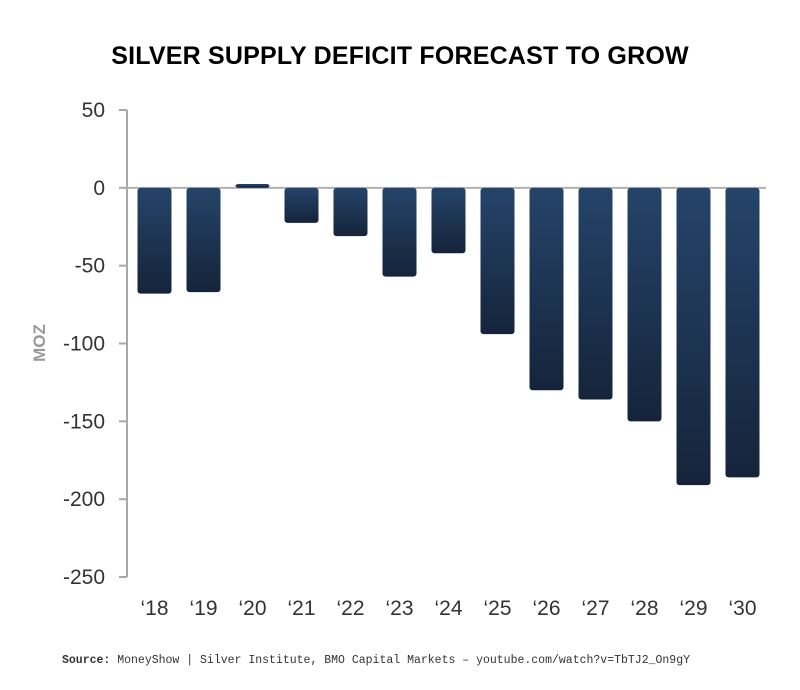 This screenshot has width=800, height=690. What do you see at coordinates (448, 608) in the screenshot?
I see `x-tick-label: ‘24` at bounding box center [448, 608].